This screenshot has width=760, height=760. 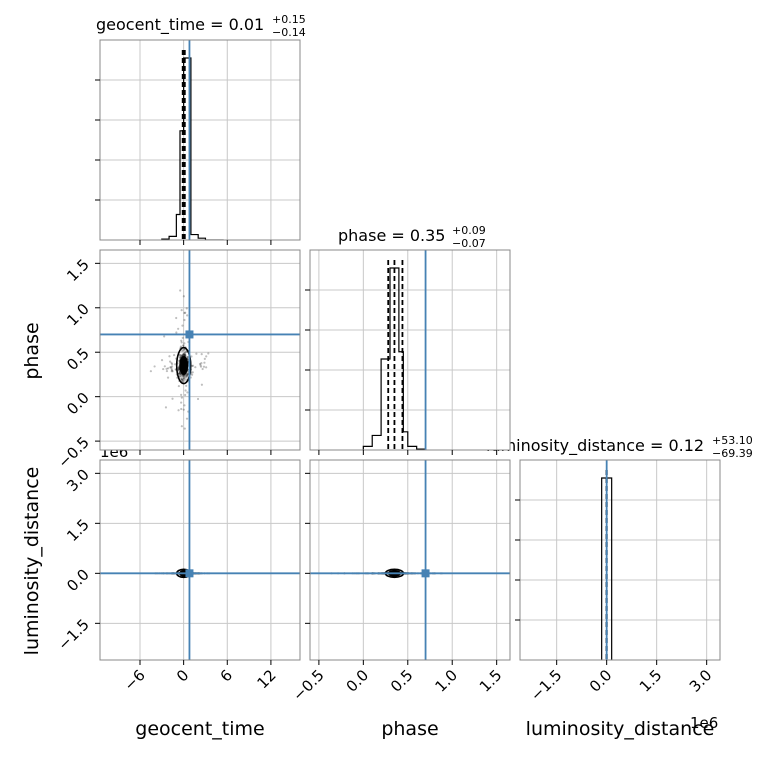 I want to click on xlabel-luminosity-distance: luminosity_distance, so click(x=620, y=729).